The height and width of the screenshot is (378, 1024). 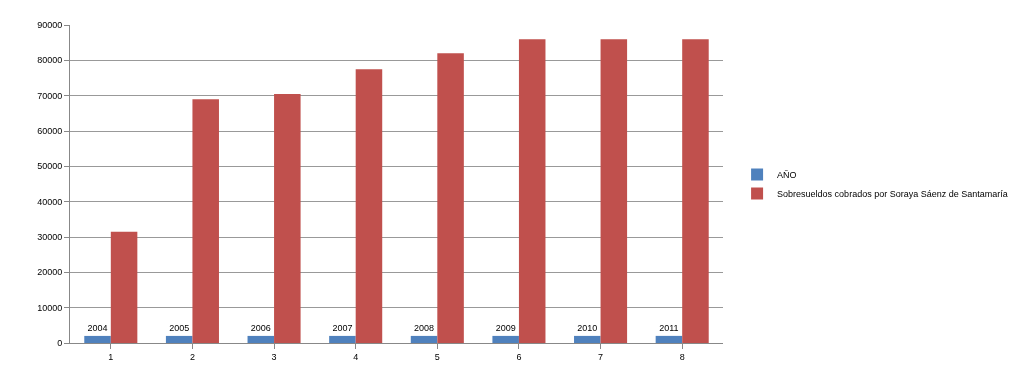 What do you see at coordinates (50, 307) in the screenshot?
I see `y-tick-label: 10000` at bounding box center [50, 307].